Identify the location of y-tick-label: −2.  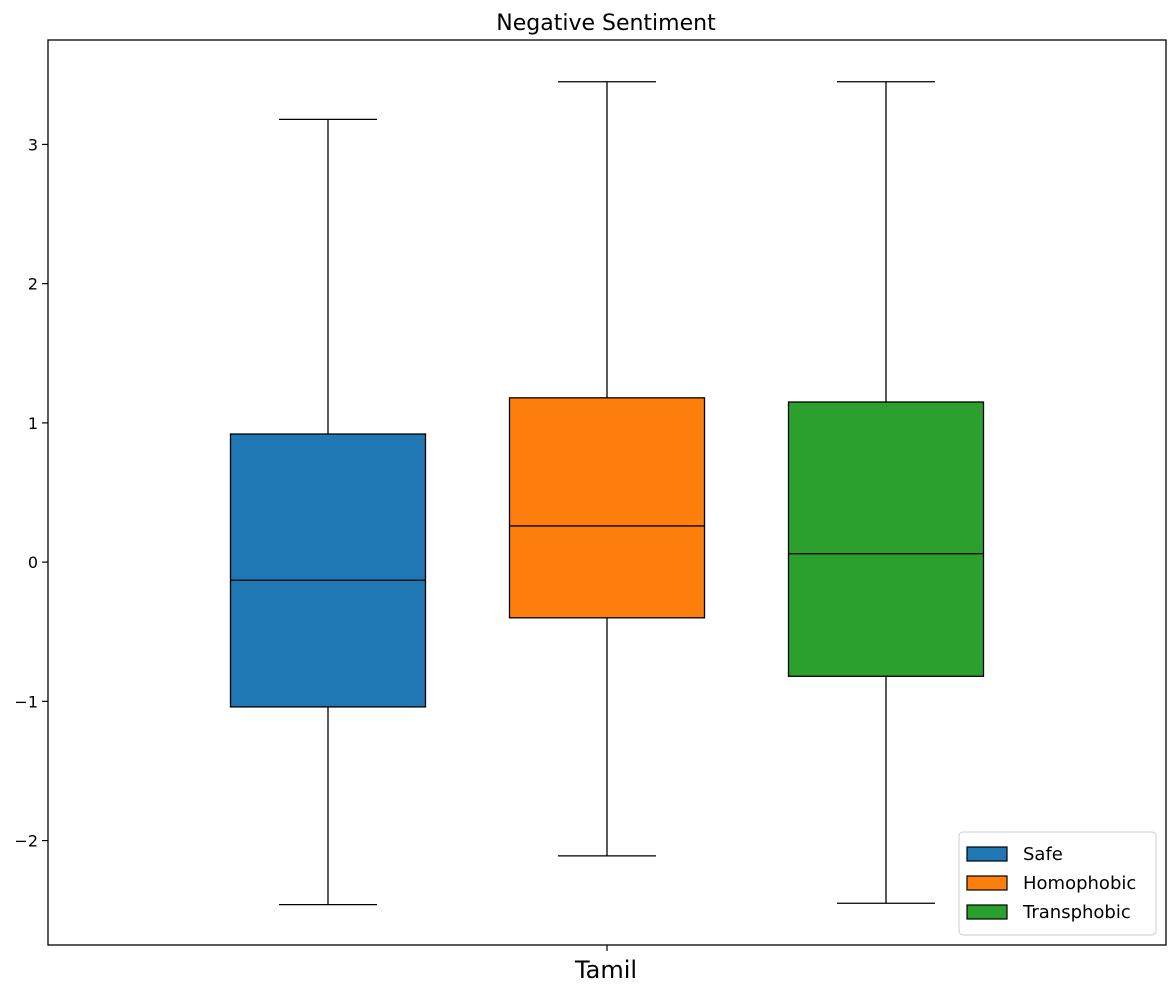
(26, 841).